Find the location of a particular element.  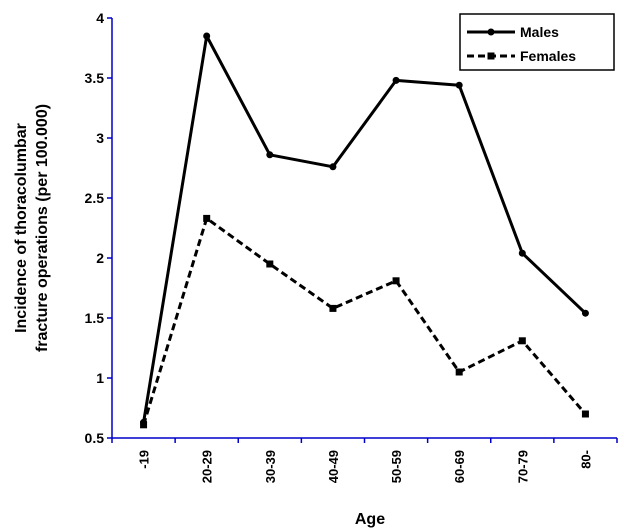

x-tick-label: 40-49 is located at coordinates (333, 466).